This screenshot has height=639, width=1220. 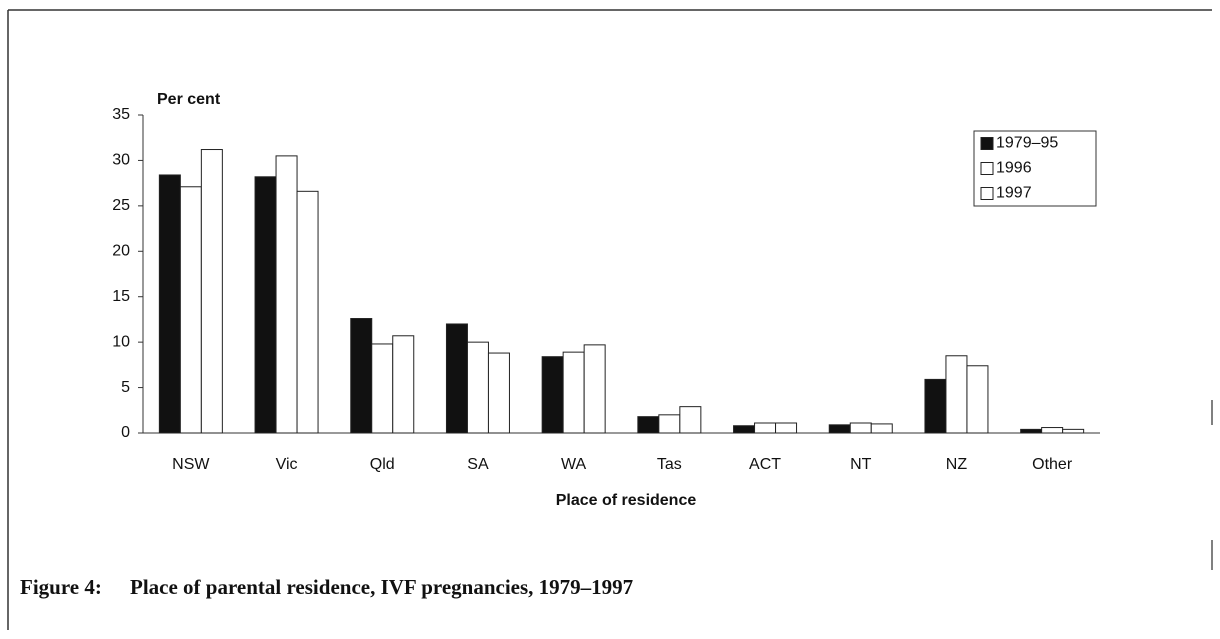 I want to click on legend-box, so click(x=1035, y=168).